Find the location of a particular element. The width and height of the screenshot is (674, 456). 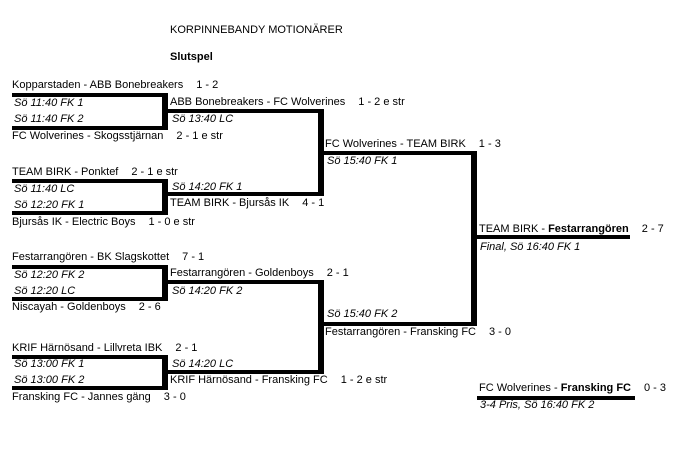

semifinal-match-1-teams: FC Wolverines - TEAM BIRK is located at coordinates (395, 144).